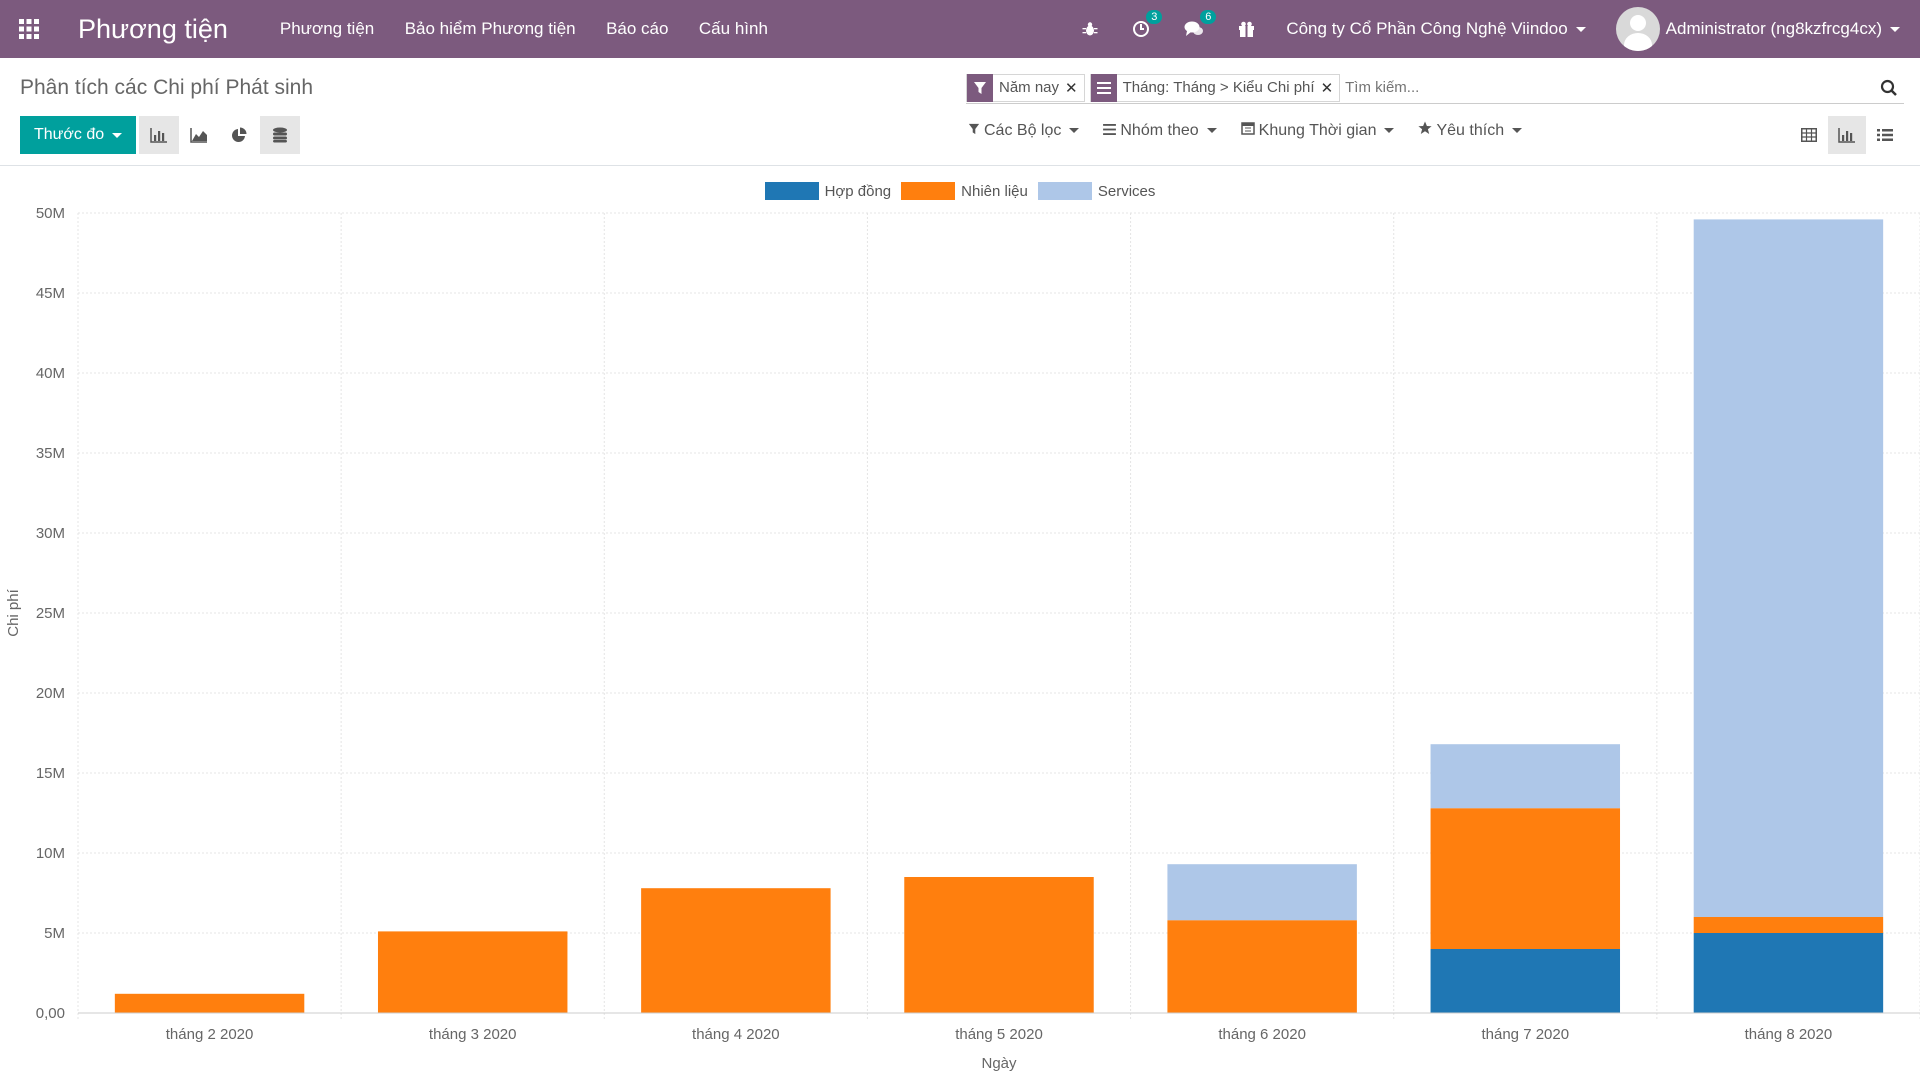 This screenshot has width=1920, height=1080. I want to click on groupby-label: Nhóm theo, so click(1159, 130).